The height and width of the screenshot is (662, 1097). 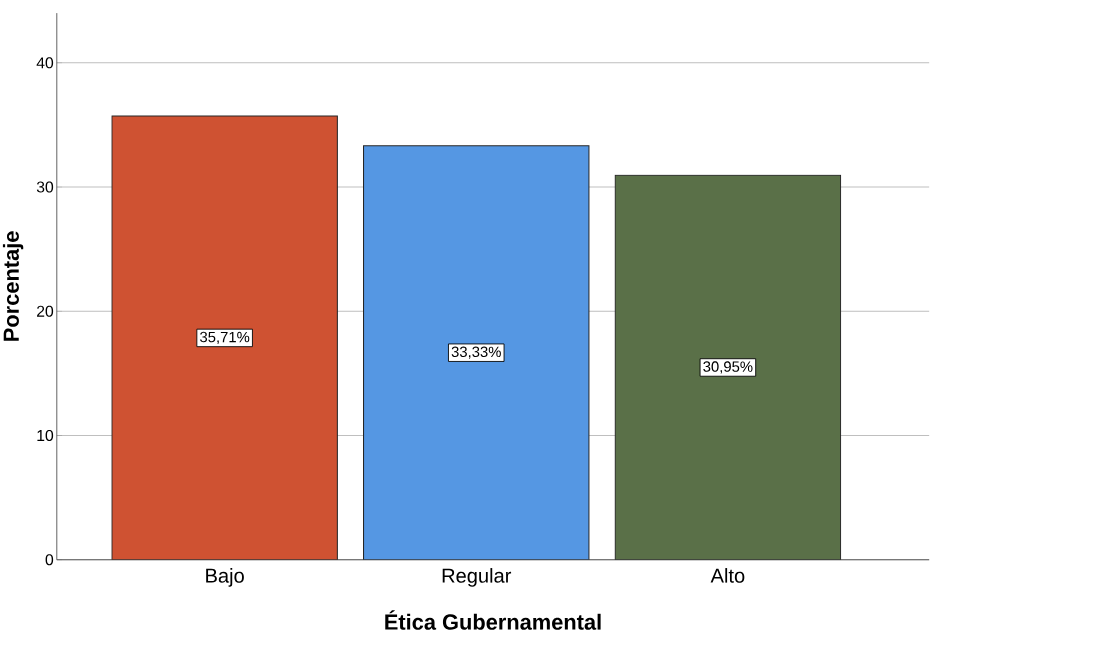 What do you see at coordinates (45, 435) in the screenshot?
I see `y-tick-label: 10` at bounding box center [45, 435].